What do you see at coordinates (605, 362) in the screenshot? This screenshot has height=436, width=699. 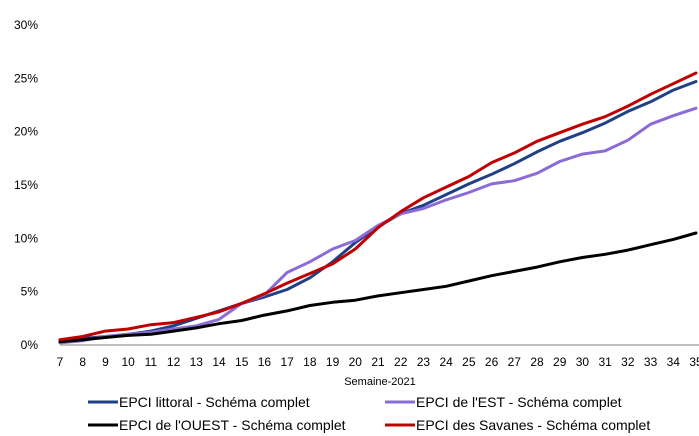 I see `x-tick-label: 31` at bounding box center [605, 362].